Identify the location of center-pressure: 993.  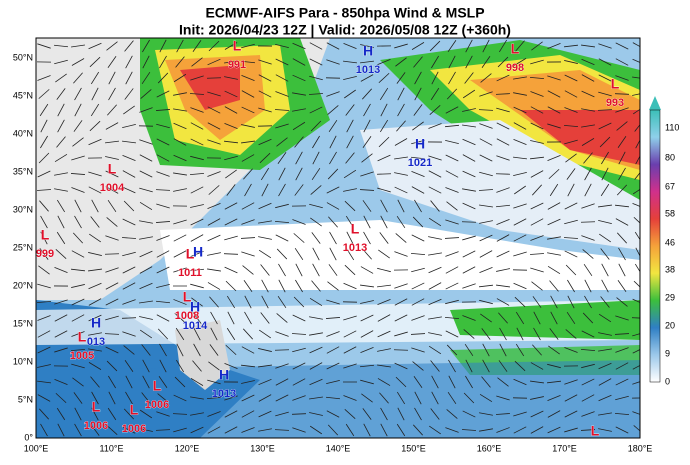
(615, 103).